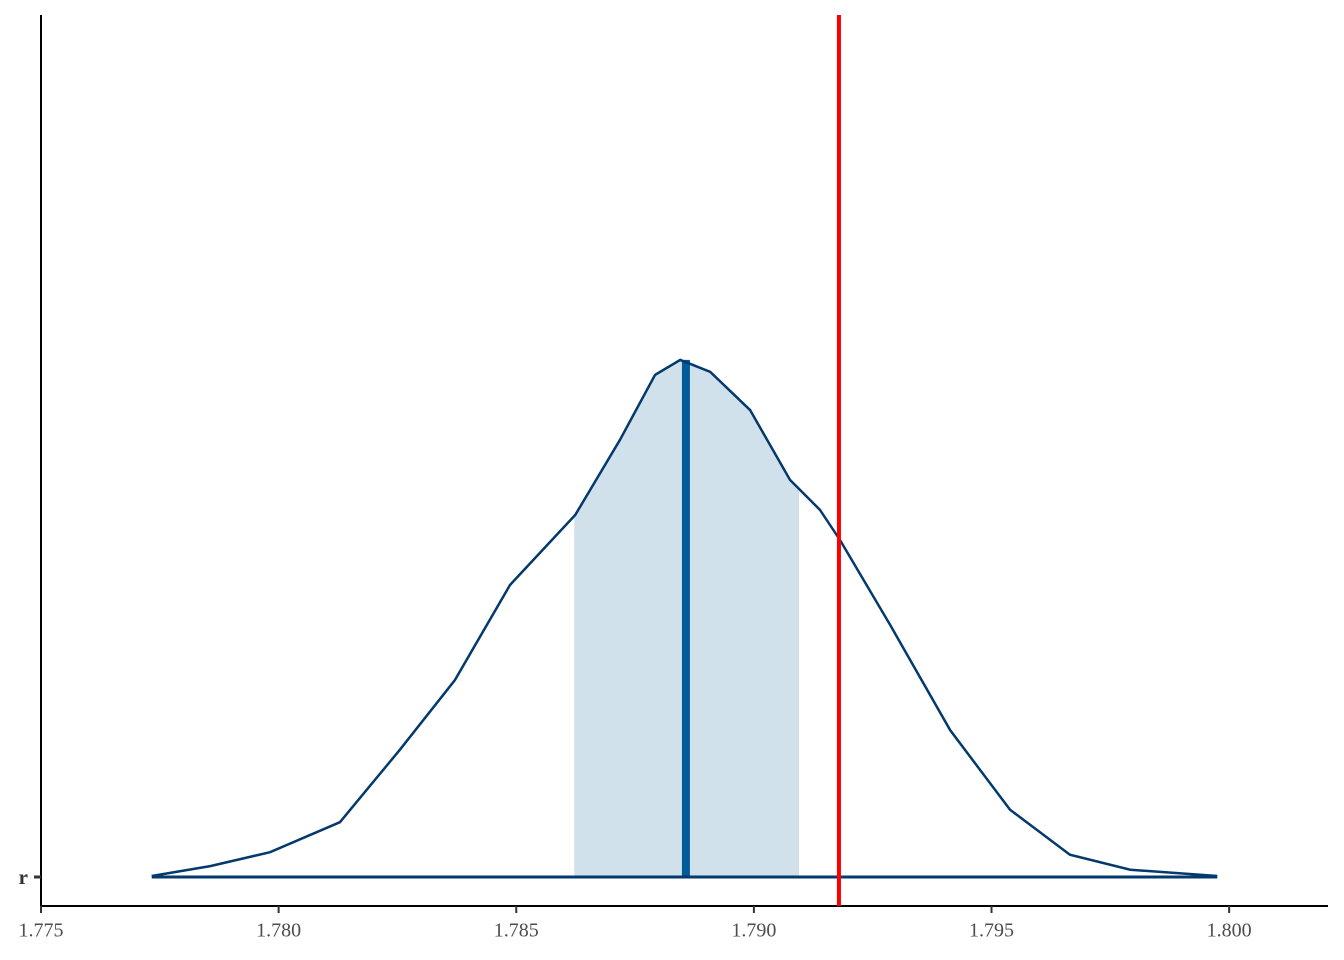 This screenshot has width=1344, height=960. I want to click on x-tick-label: 1.780, so click(278, 931).